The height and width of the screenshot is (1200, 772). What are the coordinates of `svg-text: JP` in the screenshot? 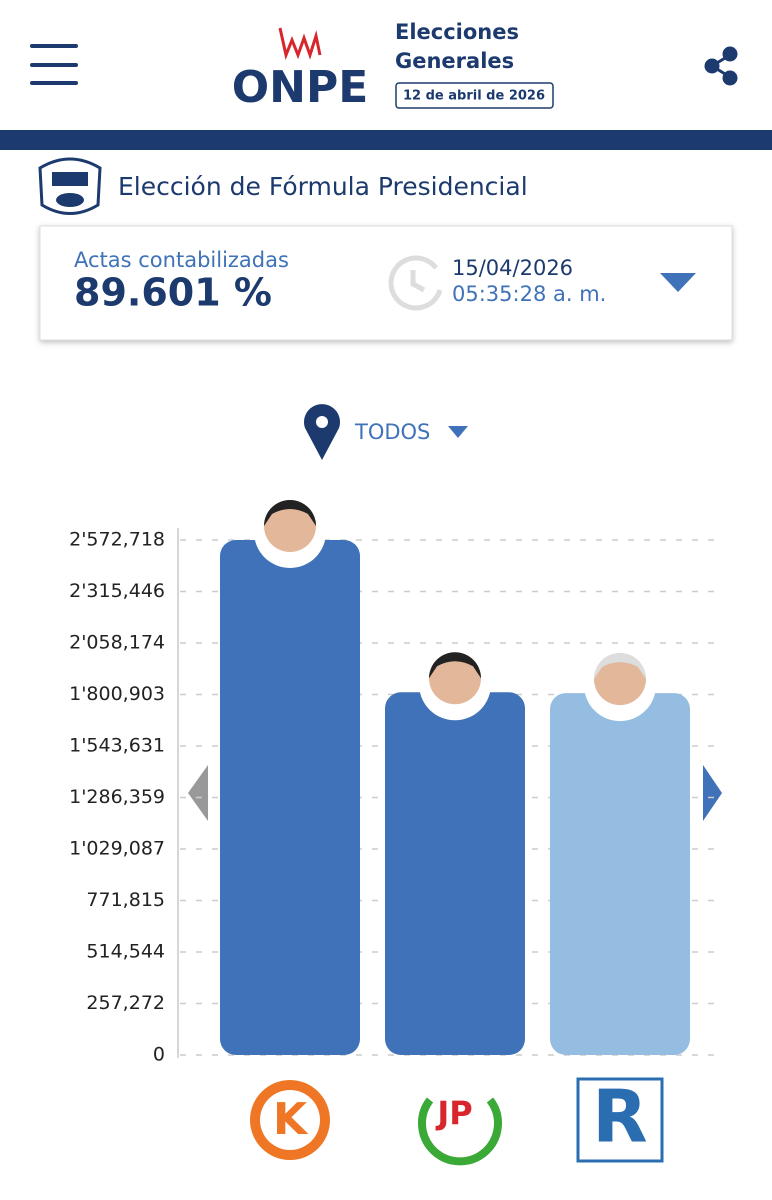 It's located at (453, 1113).